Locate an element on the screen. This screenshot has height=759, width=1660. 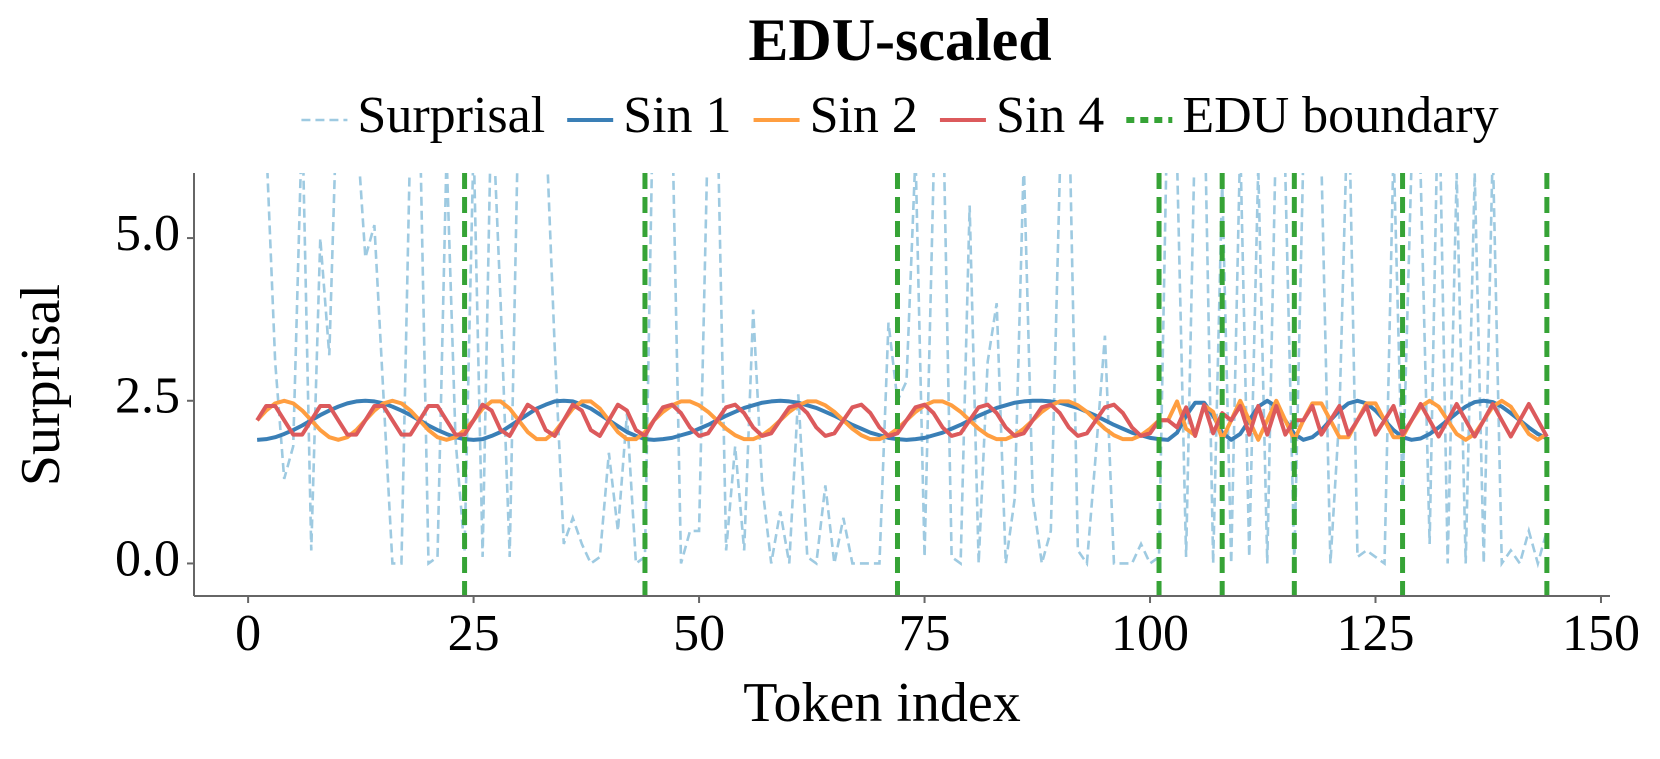
x-tick-label: 75 is located at coordinates (925, 633).